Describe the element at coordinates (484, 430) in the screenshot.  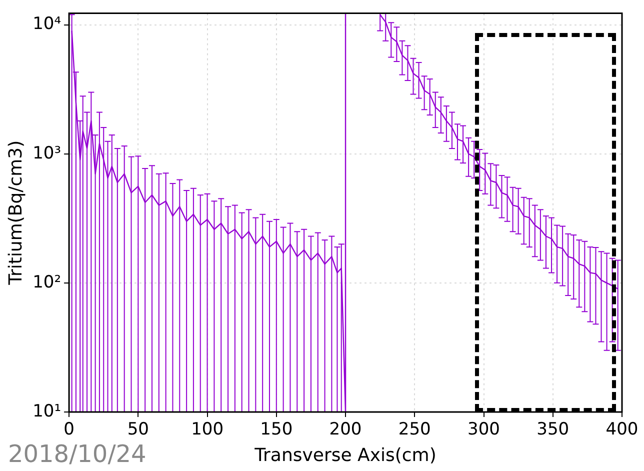
I see `x-tick-label: 300` at that location.